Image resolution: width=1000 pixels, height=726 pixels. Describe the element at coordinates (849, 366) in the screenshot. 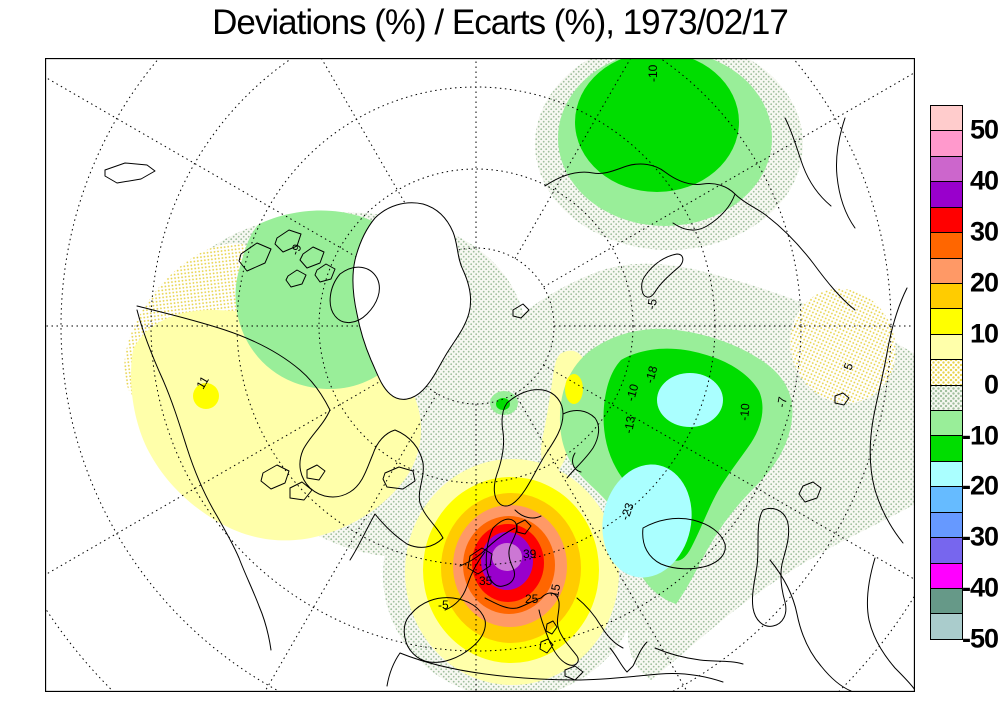

I see `contour-label: 5` at that location.